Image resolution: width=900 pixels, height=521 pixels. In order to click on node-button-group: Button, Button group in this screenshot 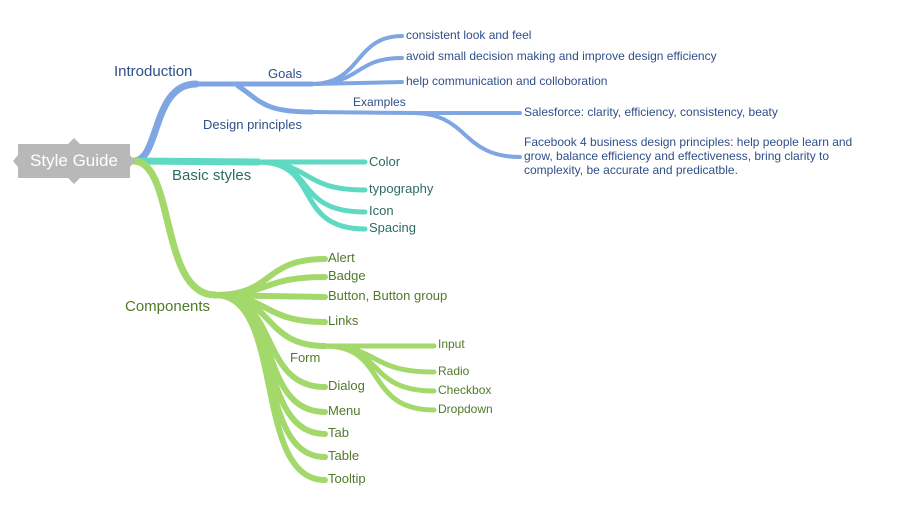, I will do `click(388, 295)`.